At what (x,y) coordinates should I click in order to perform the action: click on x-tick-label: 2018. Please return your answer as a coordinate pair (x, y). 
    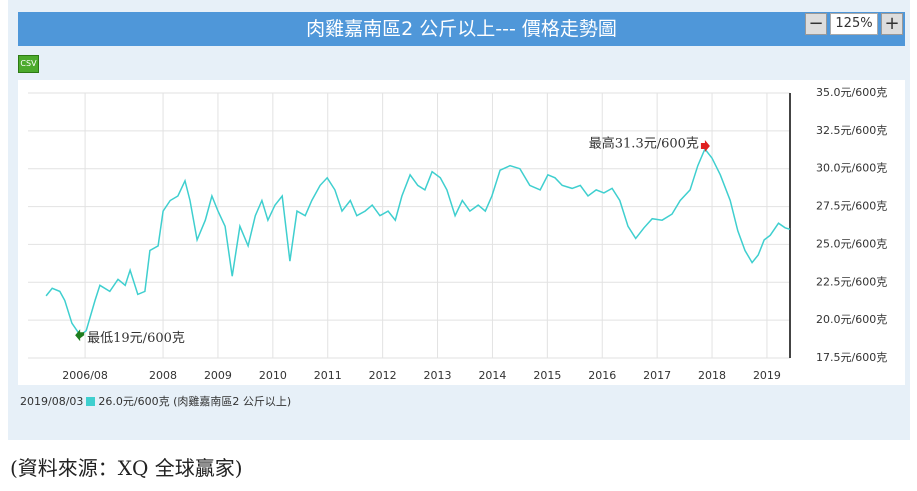
    Looking at the image, I should click on (712, 375).